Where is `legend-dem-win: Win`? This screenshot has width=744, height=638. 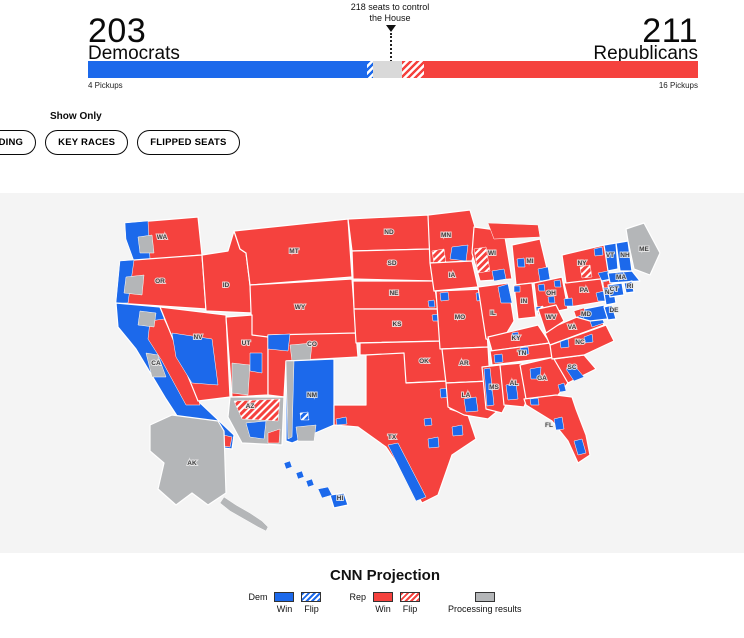
legend-dem-win: Win is located at coordinates (284, 603).